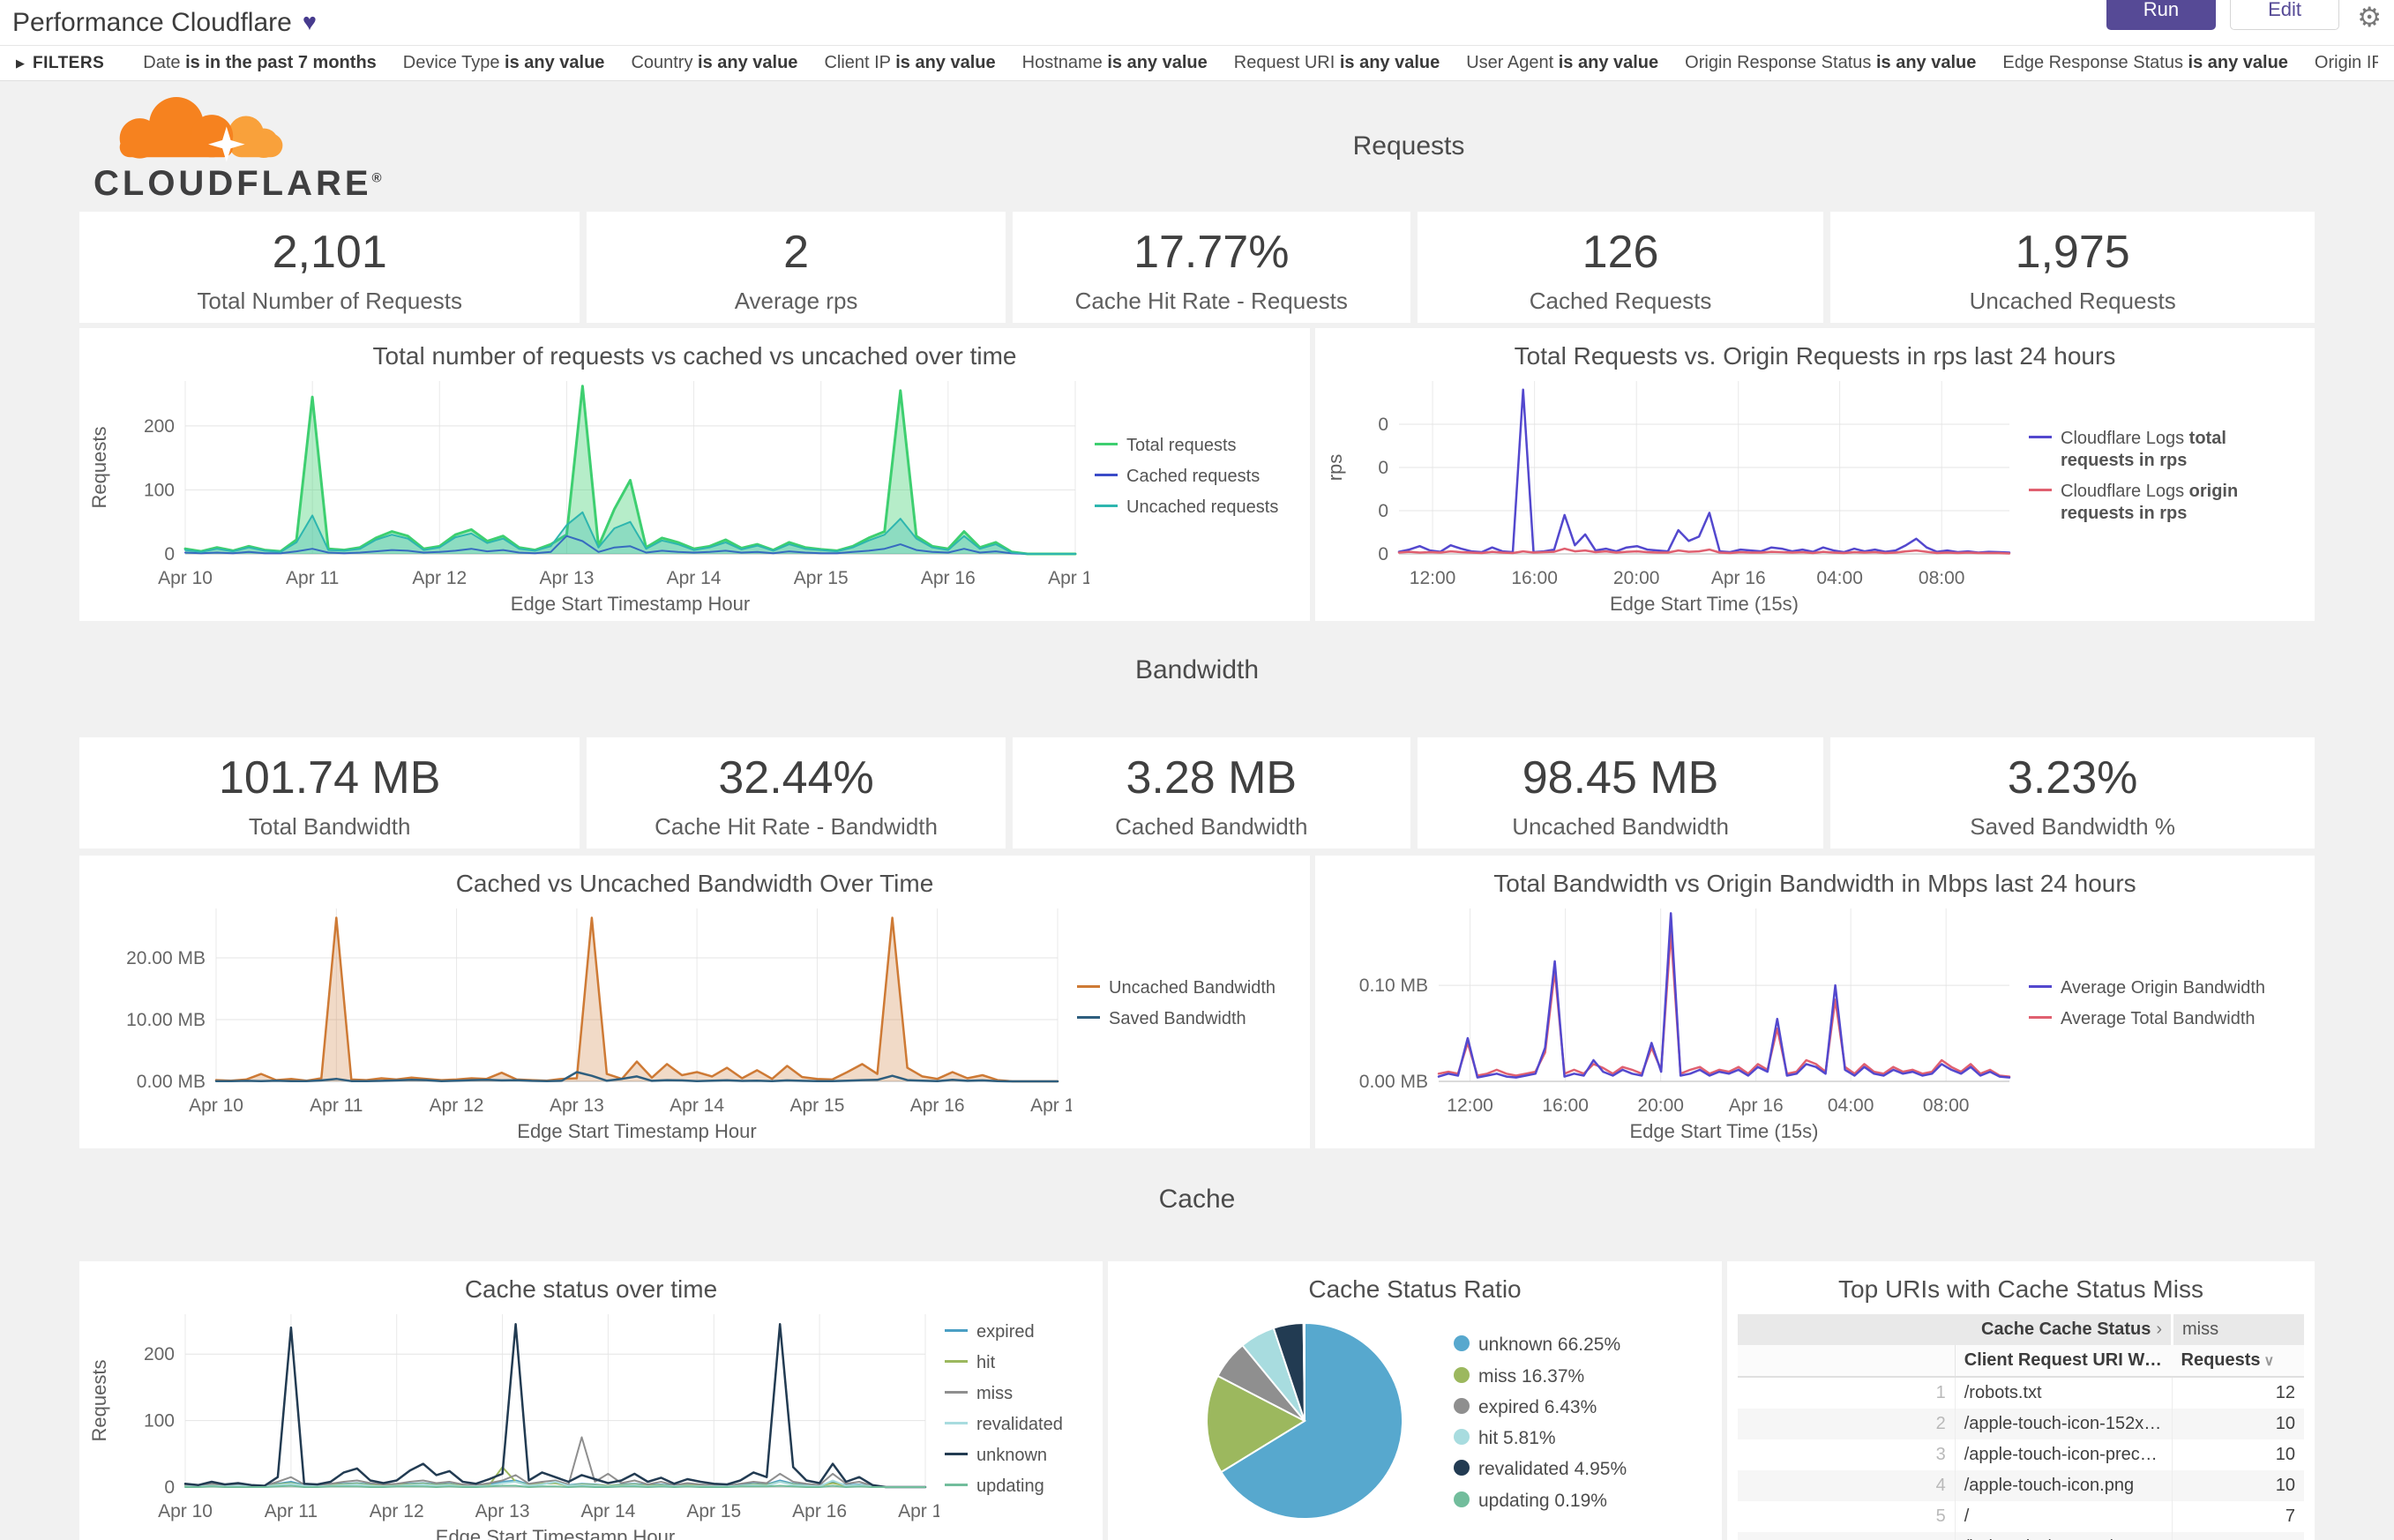  I want to click on svg-text: 200, so click(159, 1354).